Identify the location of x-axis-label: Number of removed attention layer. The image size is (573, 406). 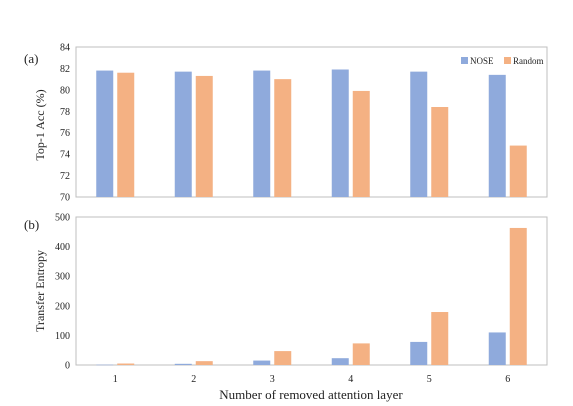
(311, 394).